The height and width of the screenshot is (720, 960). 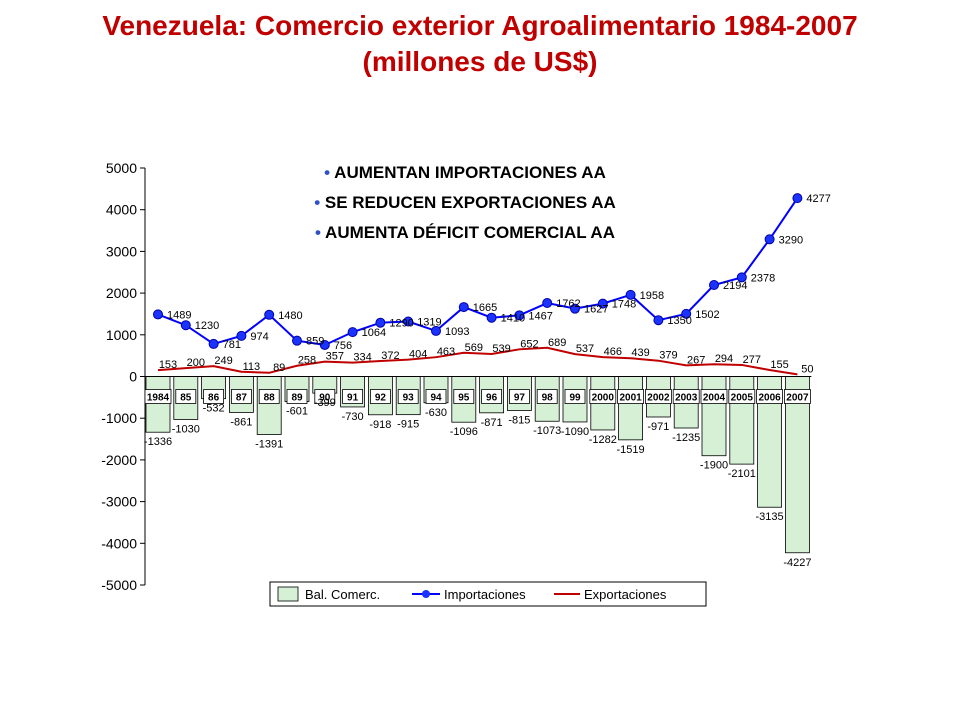 I want to click on imports-value-label: 3290, so click(x=791, y=240).